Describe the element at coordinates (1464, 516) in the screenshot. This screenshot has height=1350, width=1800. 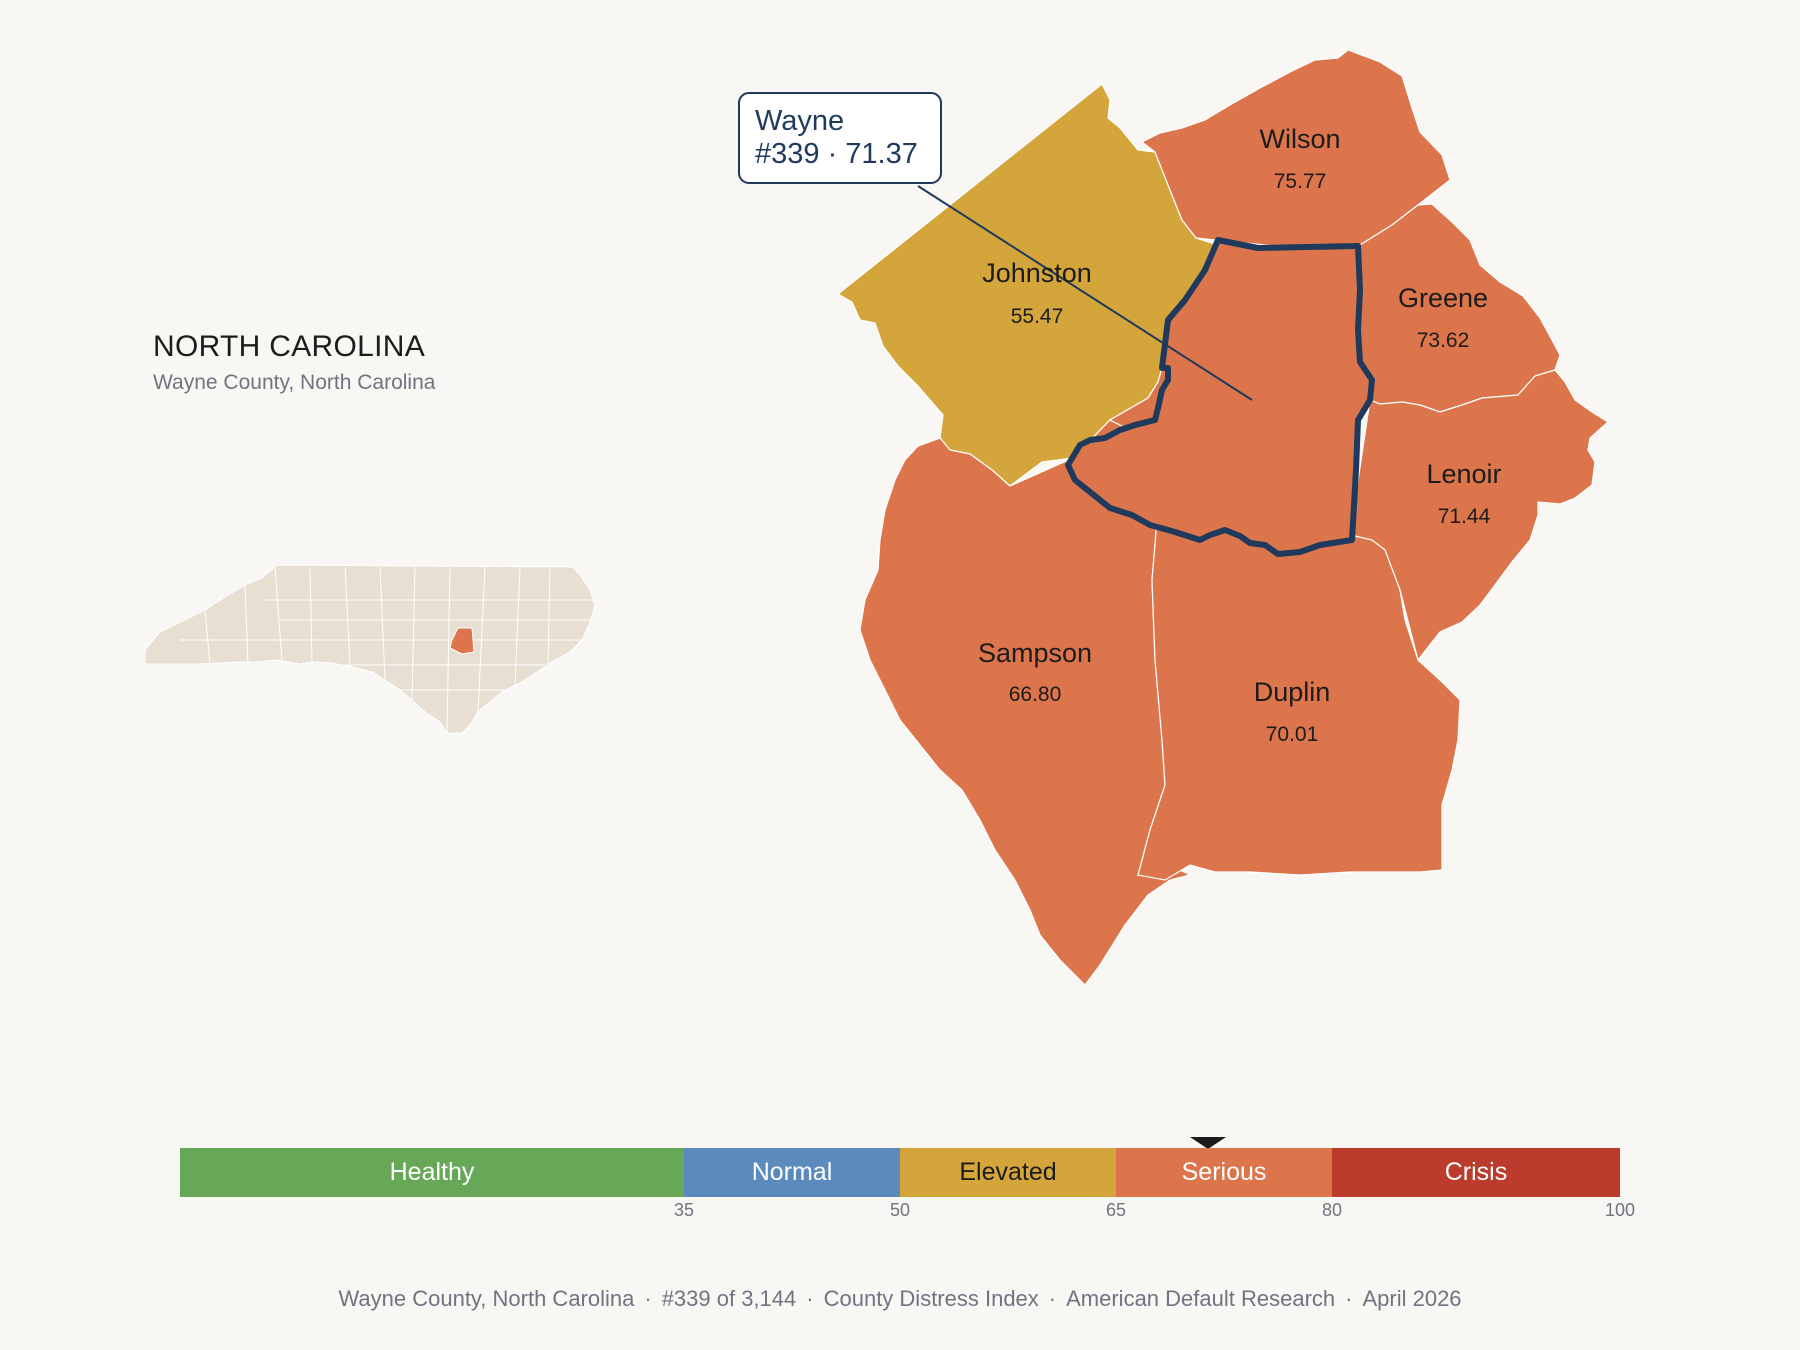
I see `county-score-lenoir: 71.44` at that location.